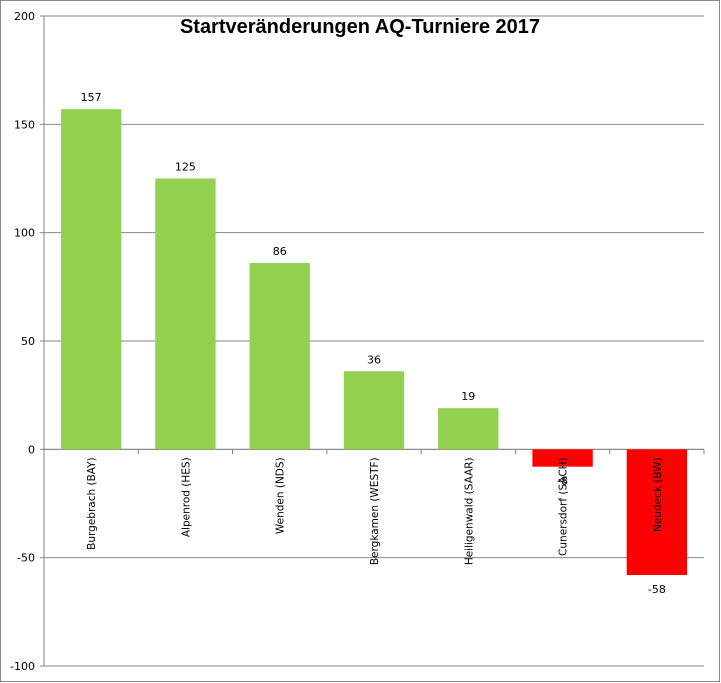  I want to click on data-label: 36, so click(374, 359).